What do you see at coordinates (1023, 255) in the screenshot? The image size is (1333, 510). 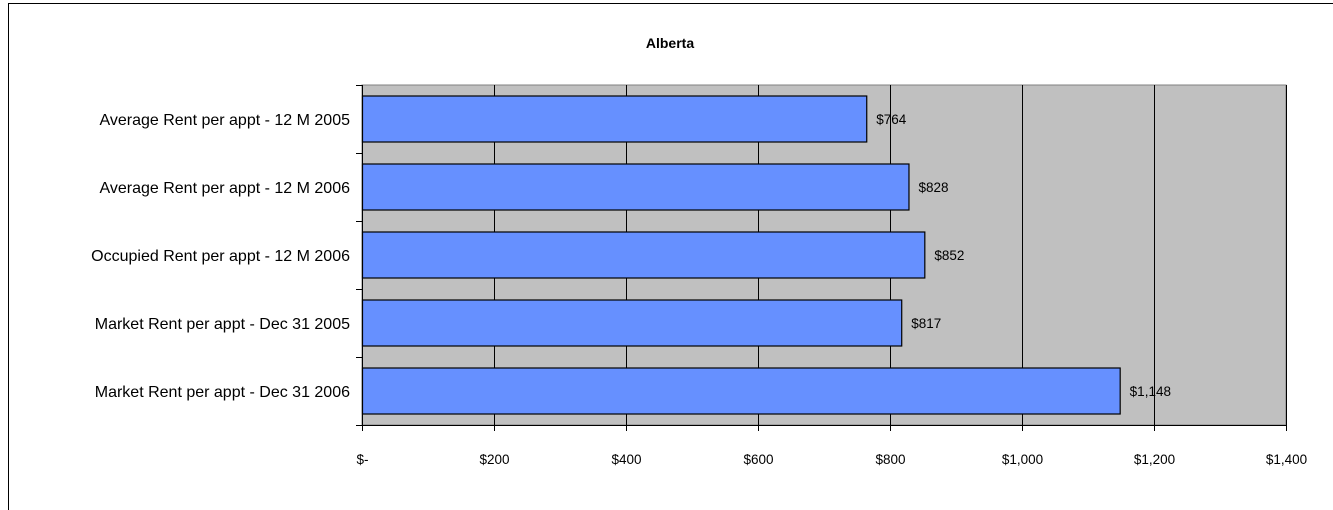 I see `data-labels: $764 $828 $852 $817 $1,148` at bounding box center [1023, 255].